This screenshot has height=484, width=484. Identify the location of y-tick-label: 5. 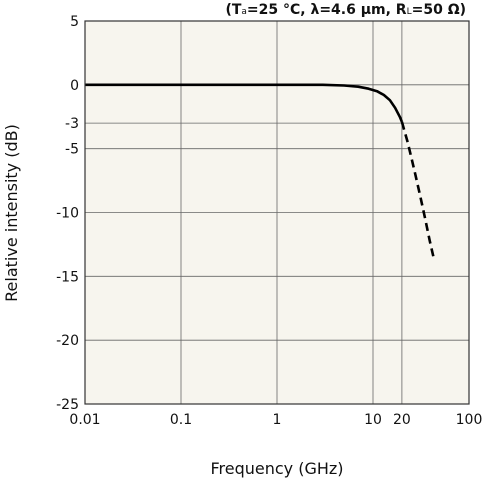
(74, 22).